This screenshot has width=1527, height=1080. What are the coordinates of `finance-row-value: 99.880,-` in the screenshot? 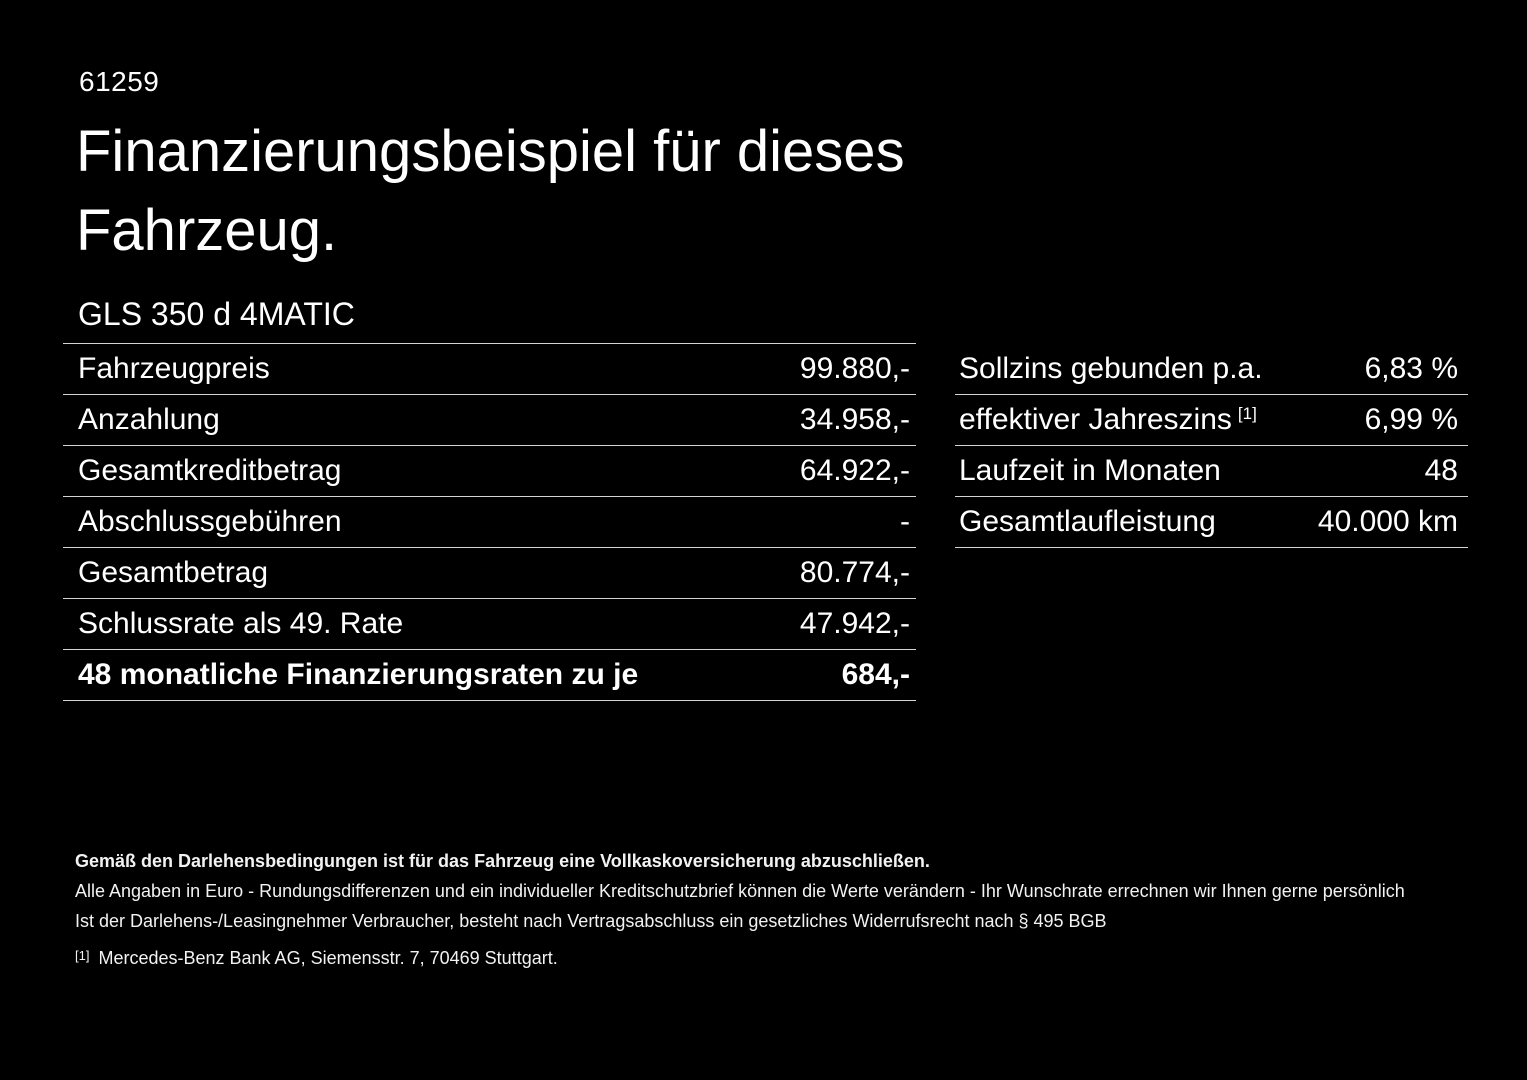 It's located at (854, 368).